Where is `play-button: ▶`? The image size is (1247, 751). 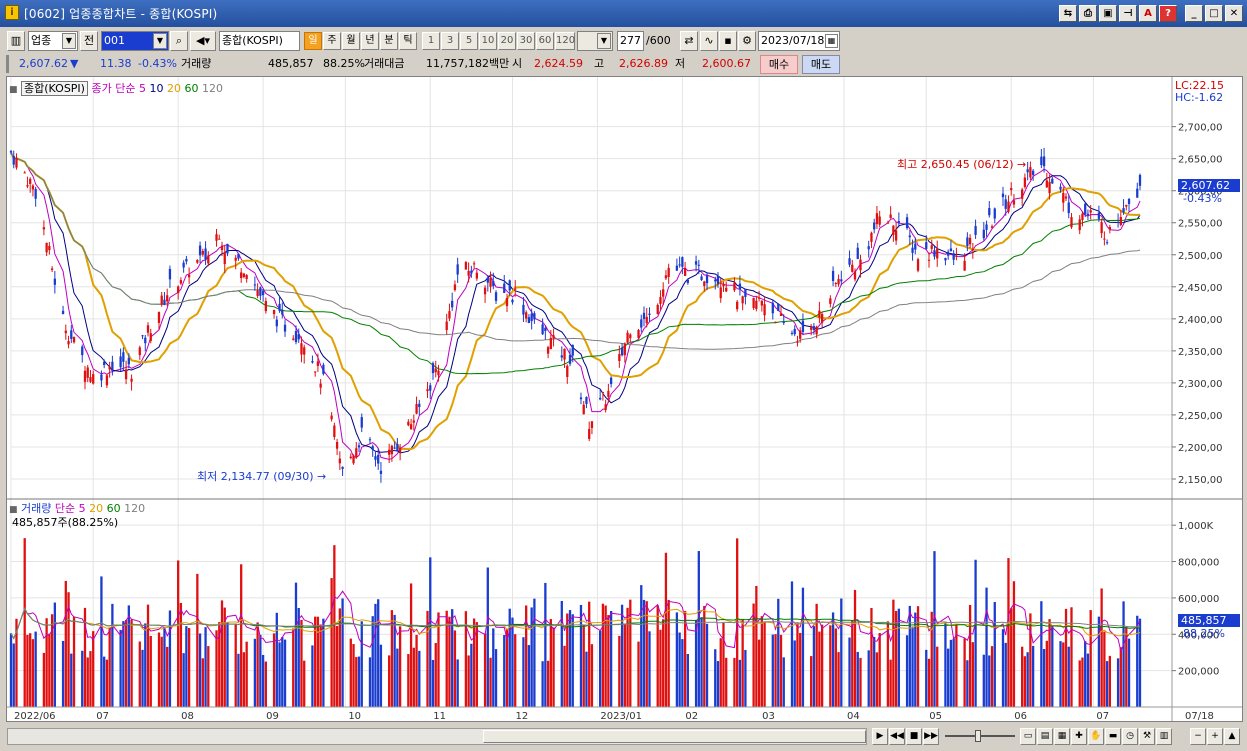 play-button: ▶ is located at coordinates (880, 736).